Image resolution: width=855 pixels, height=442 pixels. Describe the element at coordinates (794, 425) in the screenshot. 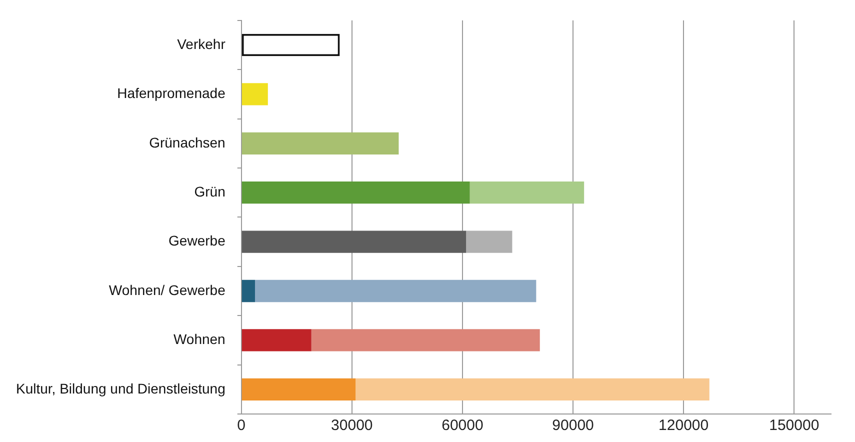

I see `x-tick-label: 150000` at that location.